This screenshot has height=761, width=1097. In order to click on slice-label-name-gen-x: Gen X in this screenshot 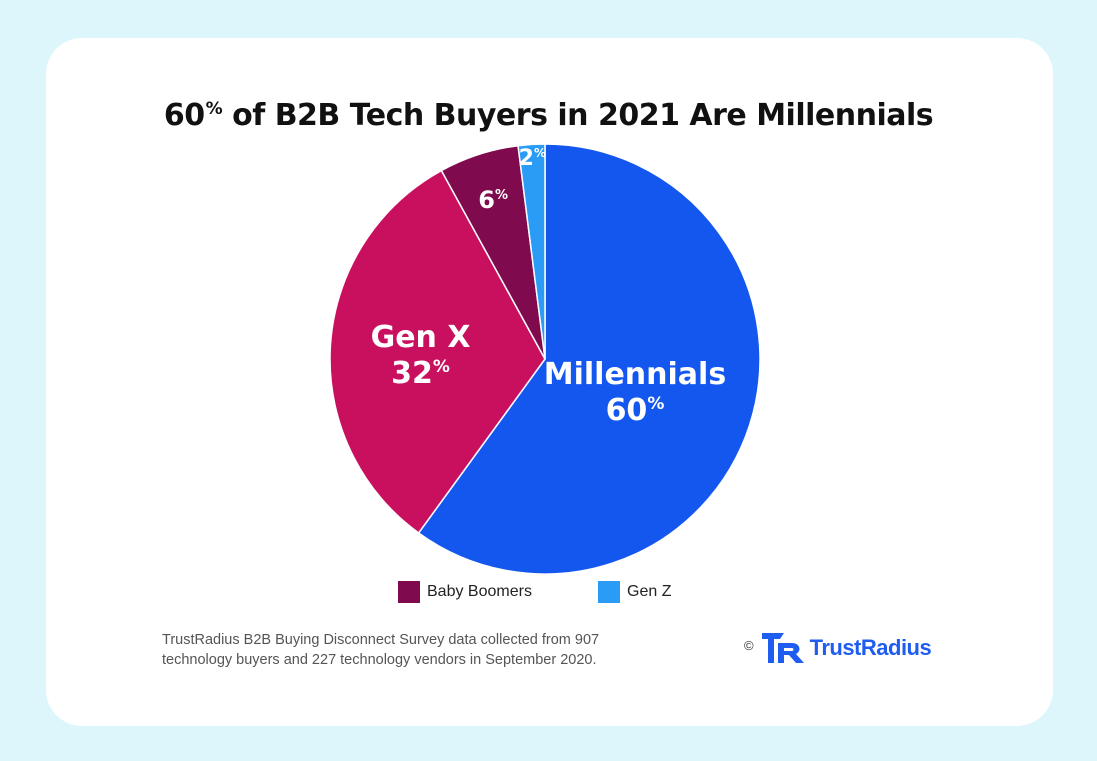, I will do `click(421, 337)`.